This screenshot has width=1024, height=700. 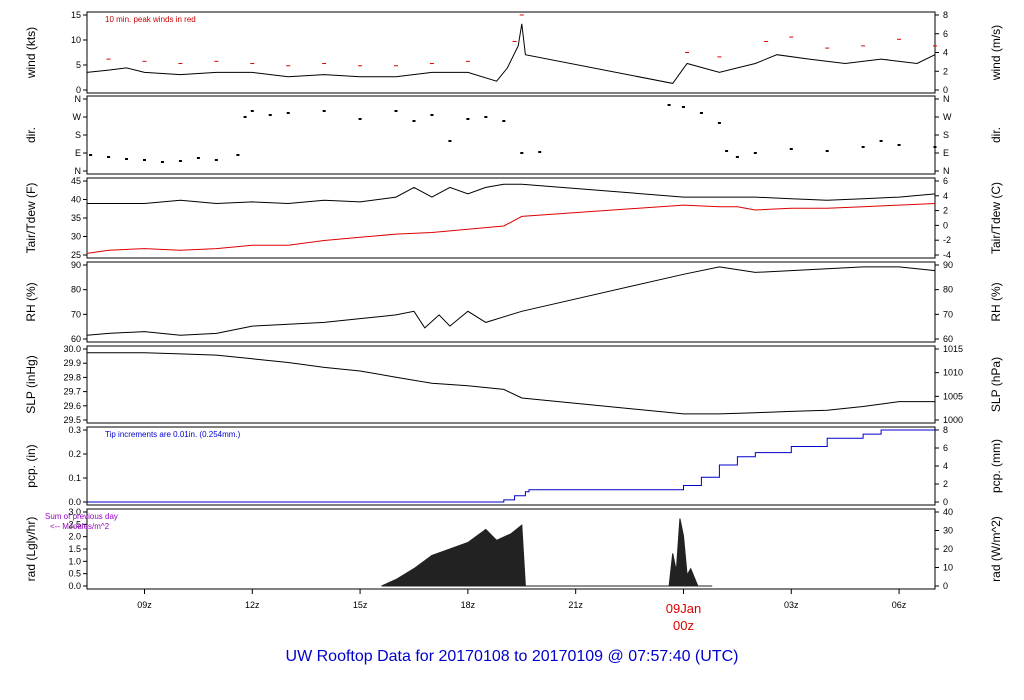 What do you see at coordinates (74, 524) in the screenshot?
I see `y-tick-label: 2.5` at bounding box center [74, 524].